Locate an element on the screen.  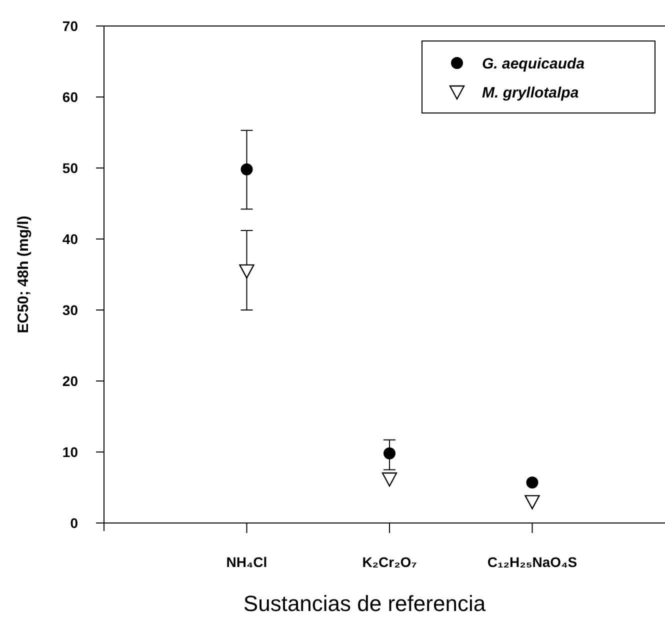
y-tick-label: 60 is located at coordinates (70, 96).